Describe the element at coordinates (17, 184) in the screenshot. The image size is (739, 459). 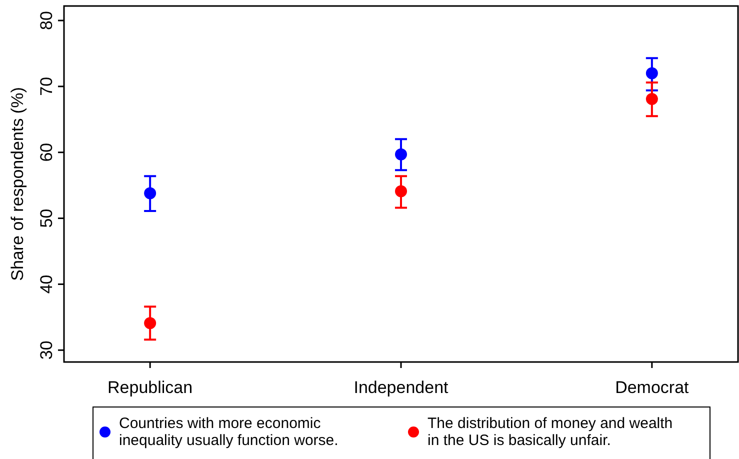
I see `y-axis-title: Share of respondents (%)` at that location.